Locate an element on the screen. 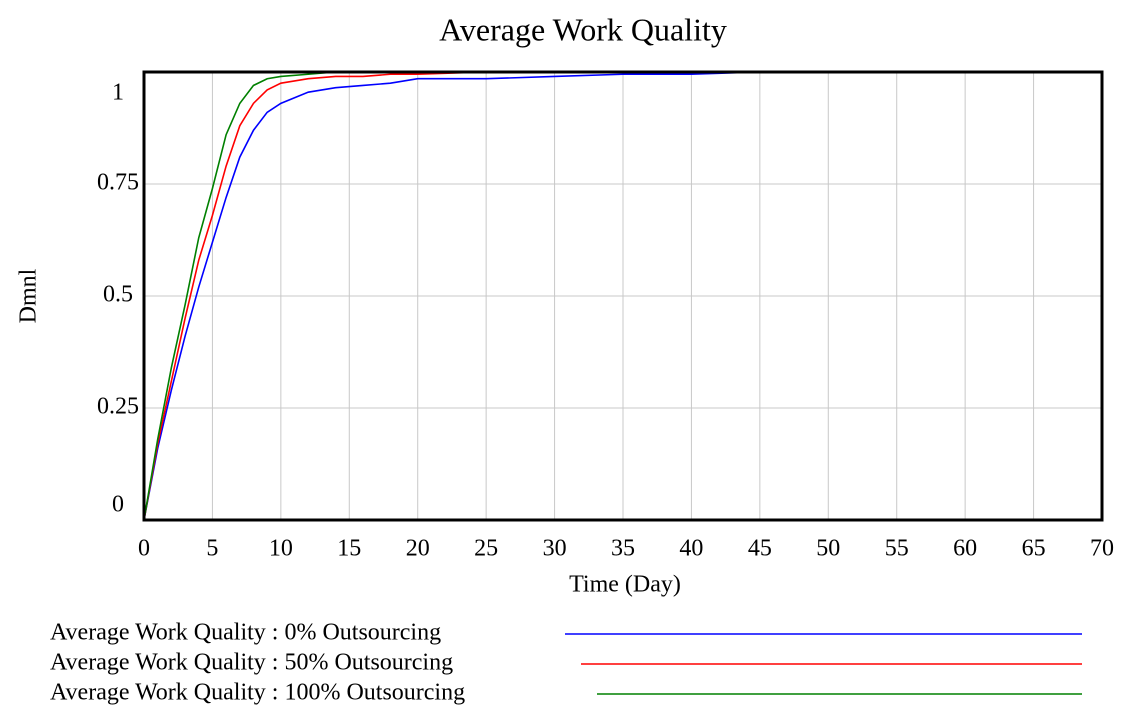  x-tick-label: 20 is located at coordinates (418, 549).